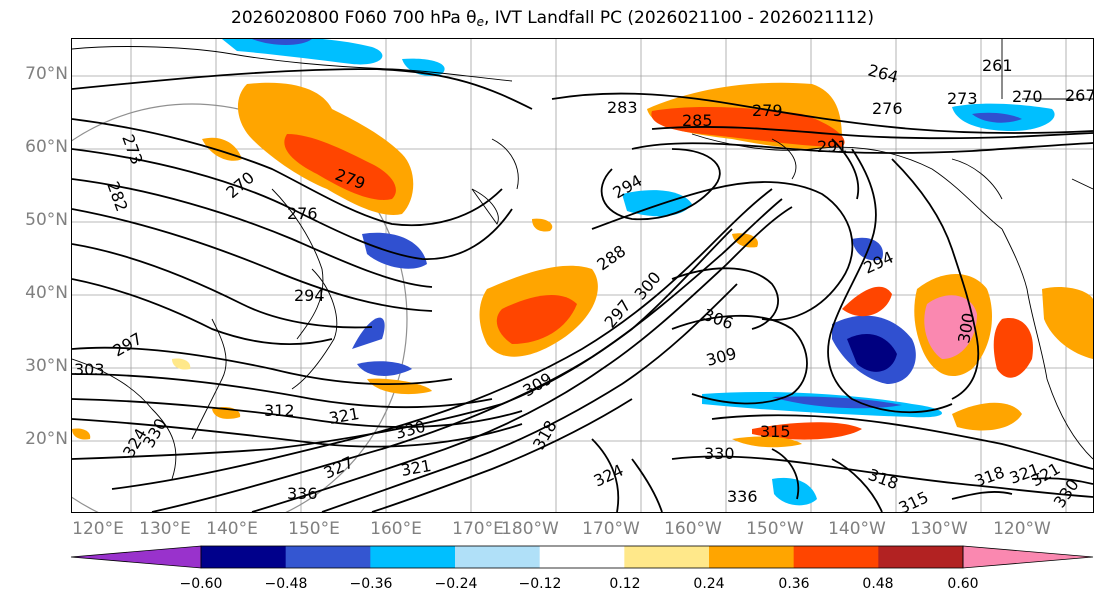 This screenshot has height=606, width=1105. What do you see at coordinates (775, 529) in the screenshot?
I see `lon-label-150w: 150°W` at bounding box center [775, 529].